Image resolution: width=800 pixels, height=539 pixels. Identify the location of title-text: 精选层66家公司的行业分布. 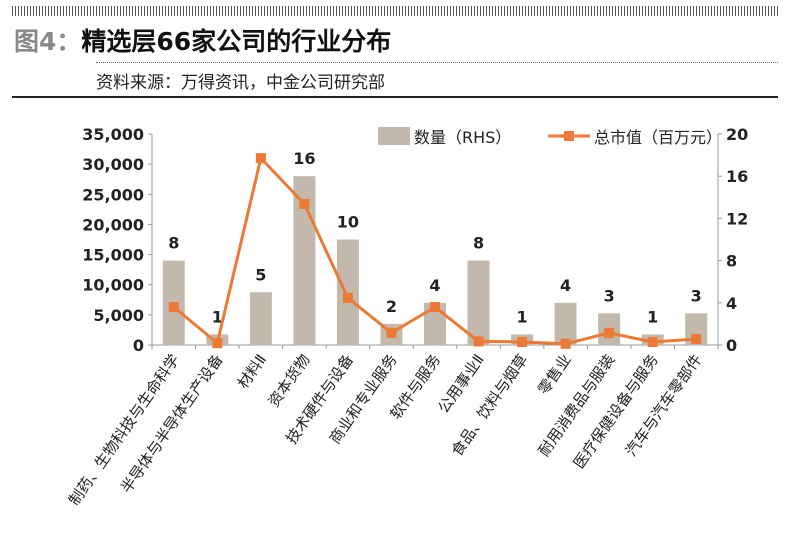
(236, 41).